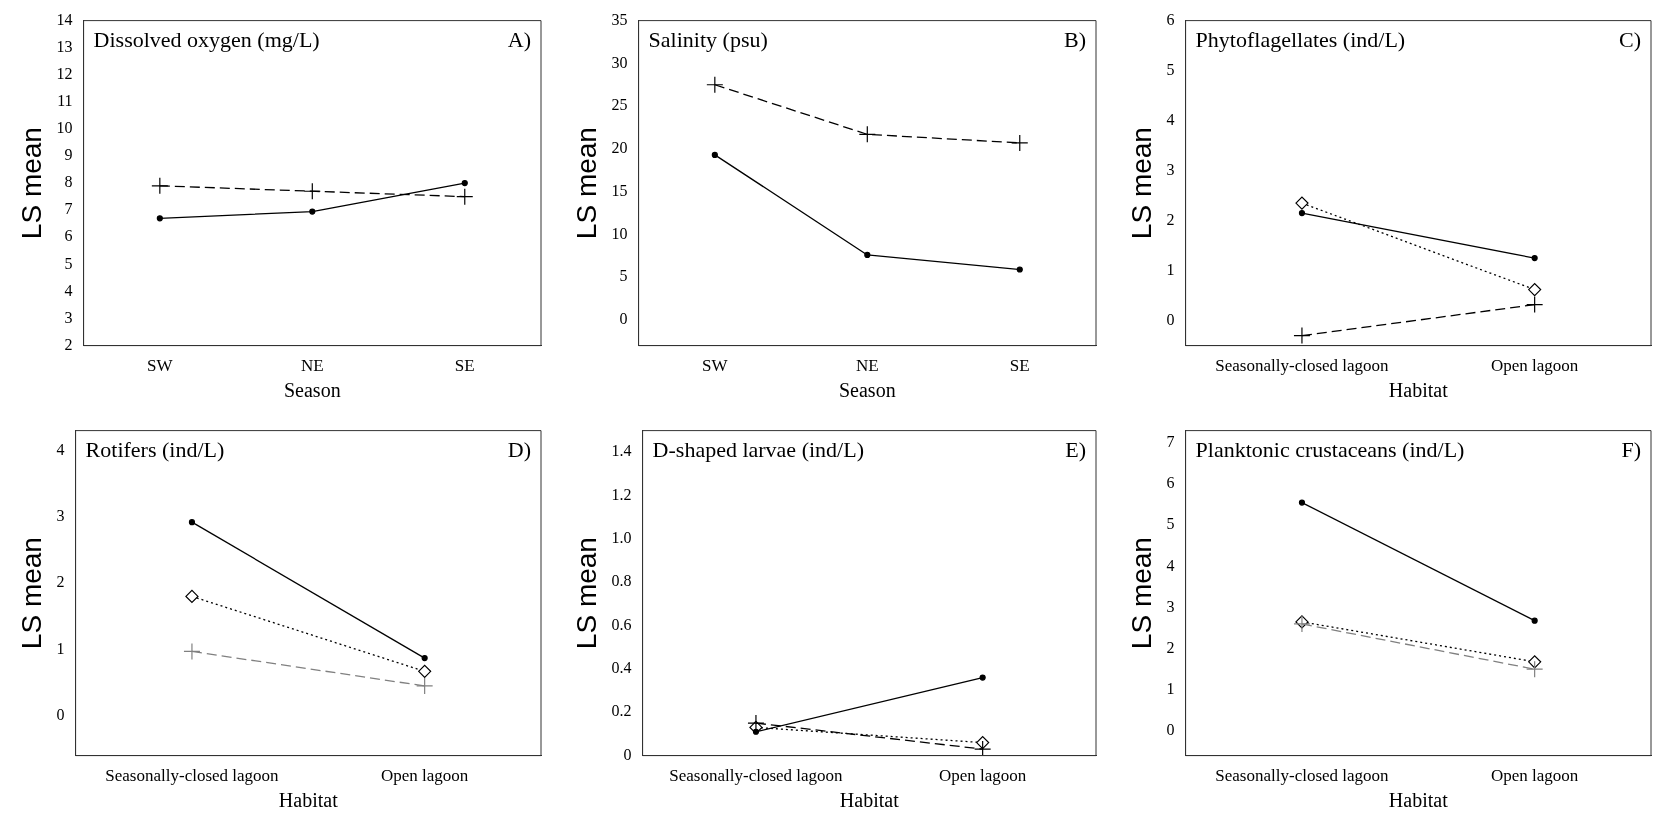  I want to click on y-tick-label: 1.0, so click(621, 538).